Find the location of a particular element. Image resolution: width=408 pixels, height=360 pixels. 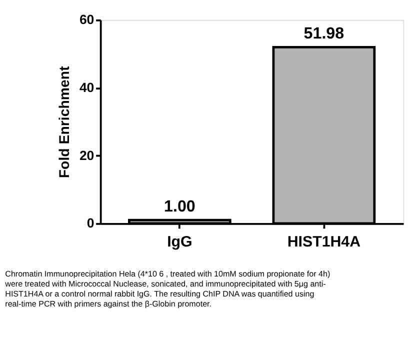

y-tick-label: 60 is located at coordinates (86, 20).